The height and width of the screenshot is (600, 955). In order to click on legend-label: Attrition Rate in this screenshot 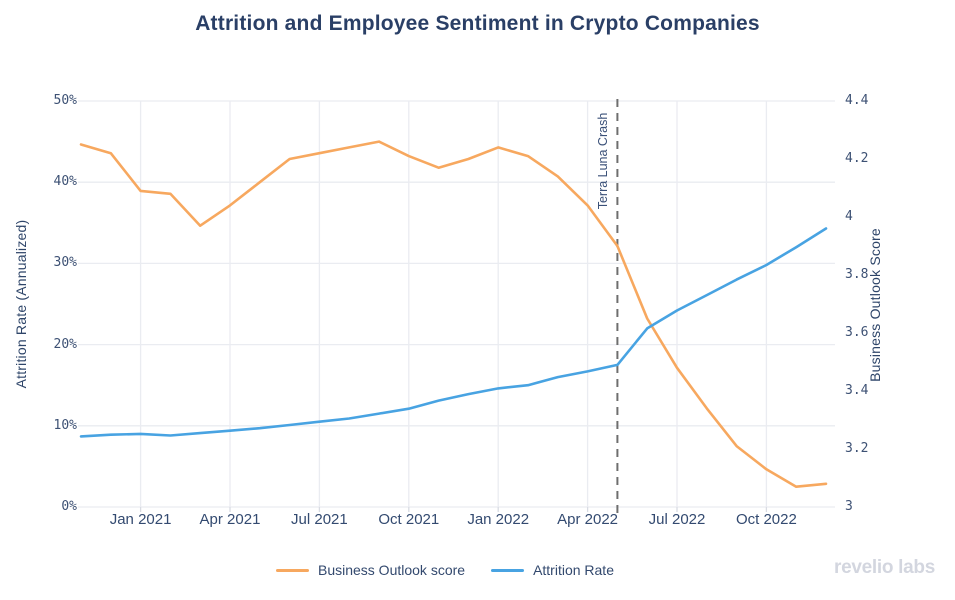, I will do `click(573, 570)`.